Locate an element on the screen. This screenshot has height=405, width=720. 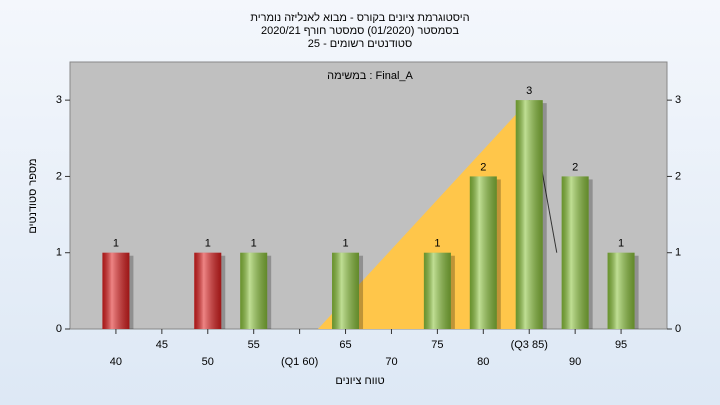
y-tick-label: 0 is located at coordinates (59, 329).